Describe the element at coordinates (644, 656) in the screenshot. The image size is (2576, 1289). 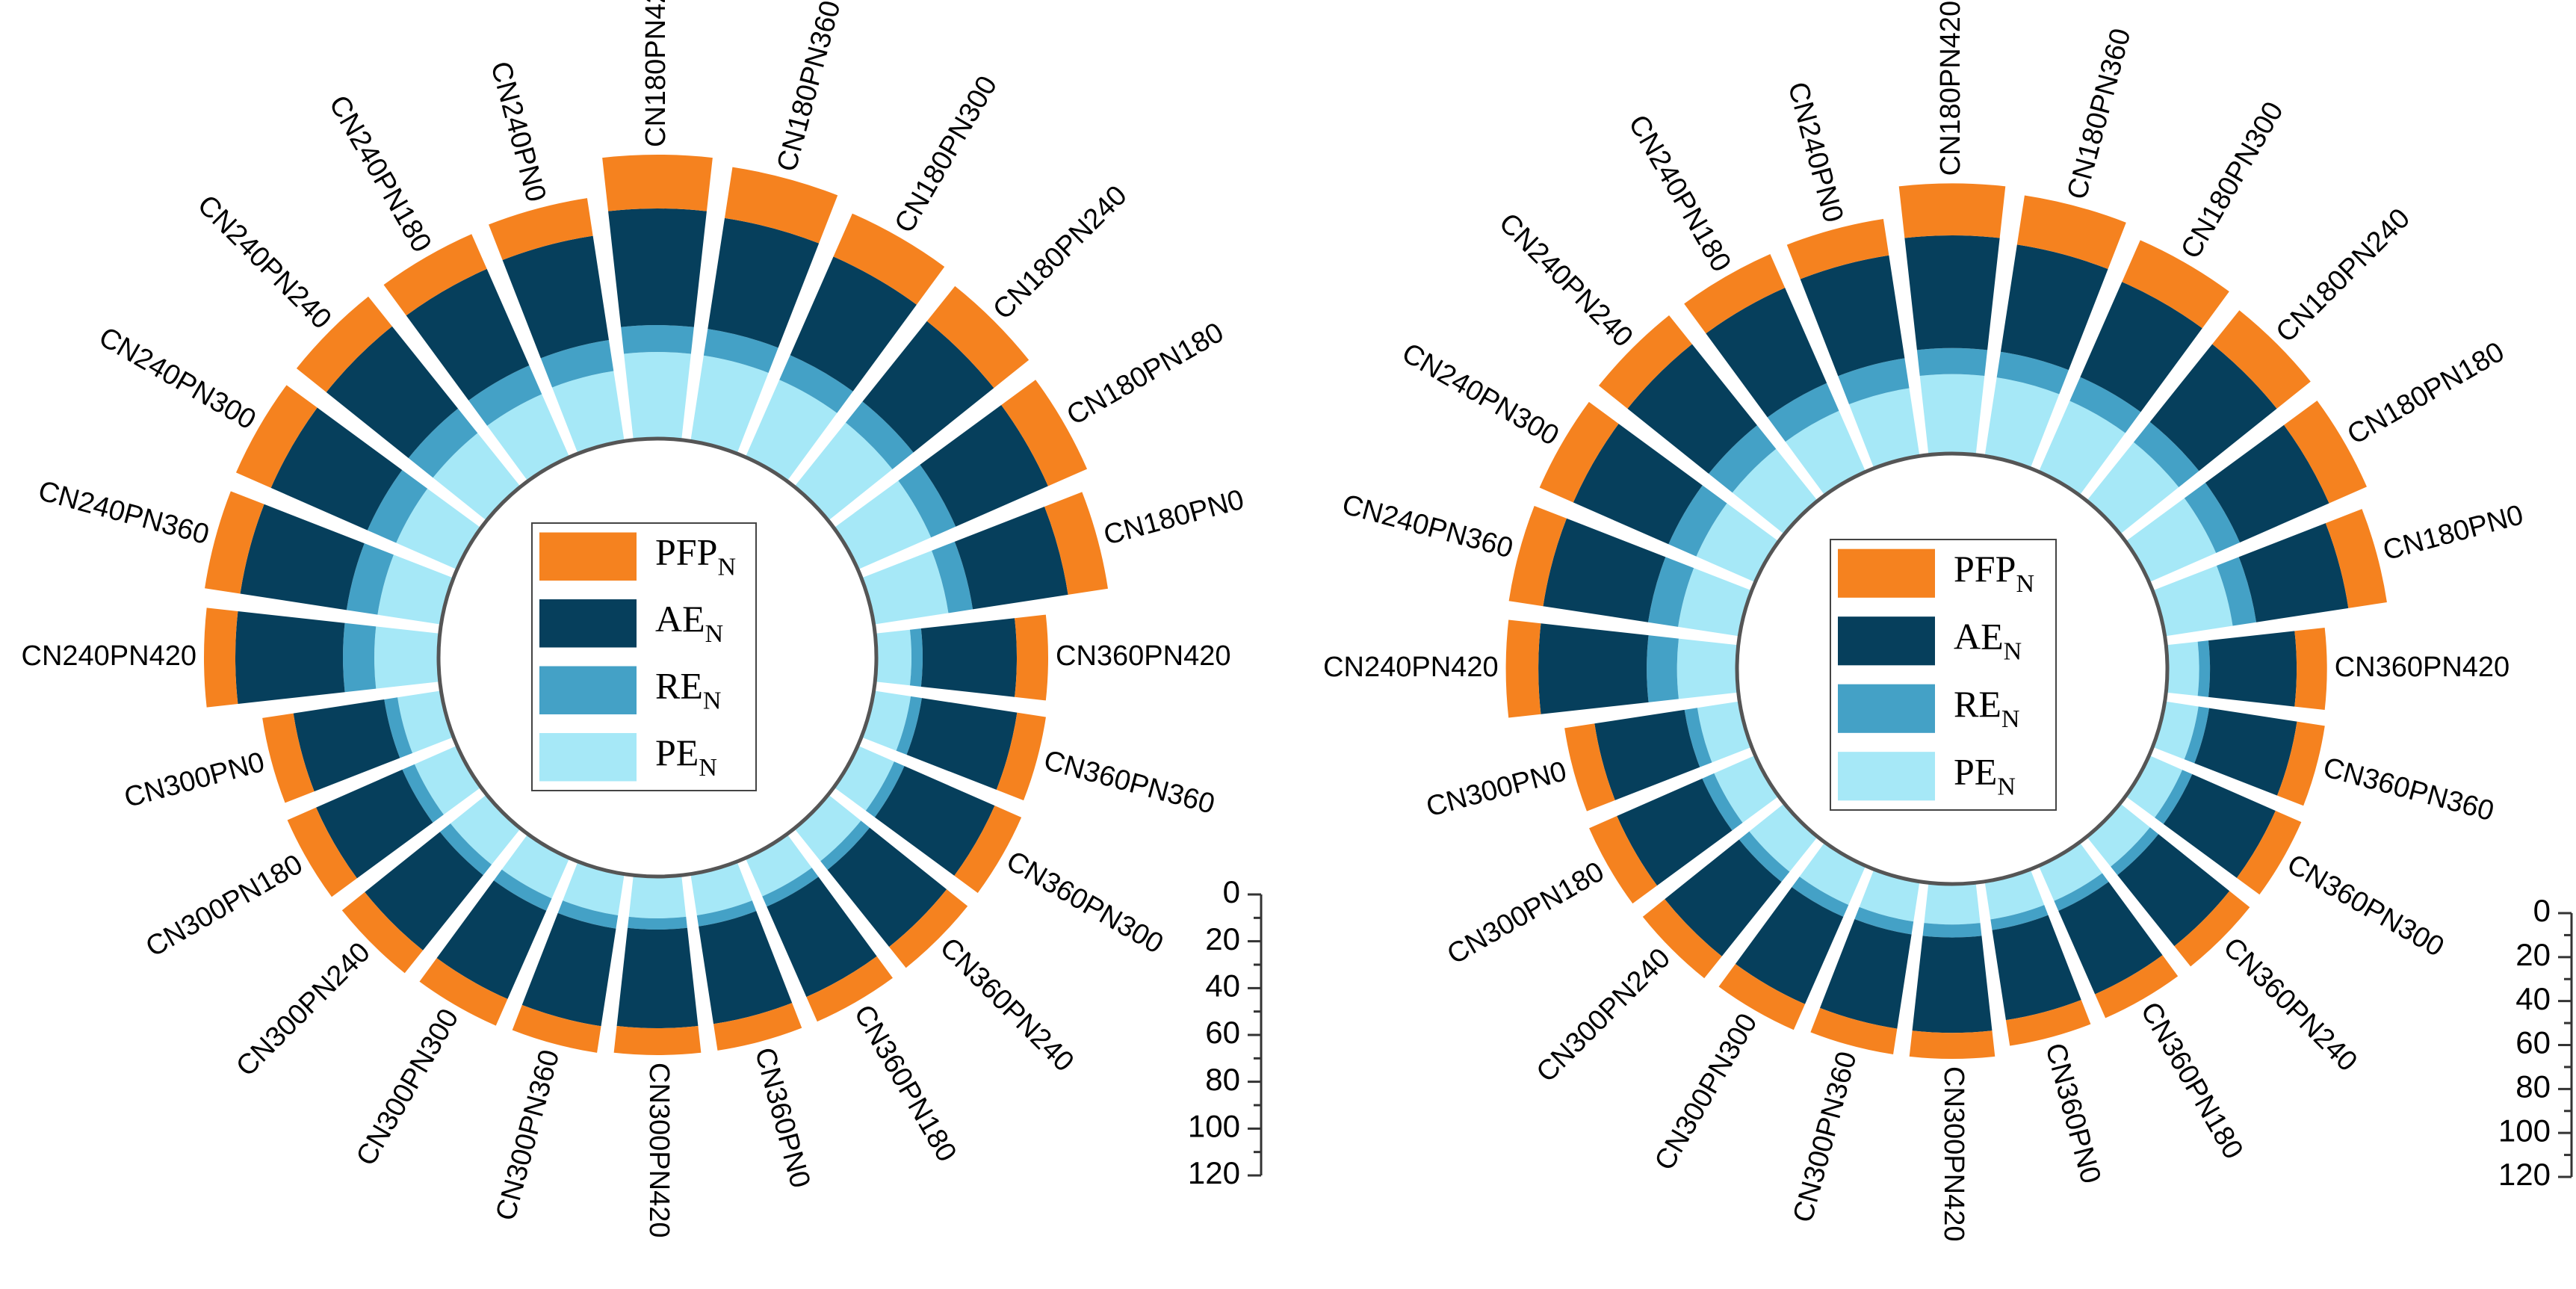
I see `legend: PFPN AEN REN PEN` at that location.